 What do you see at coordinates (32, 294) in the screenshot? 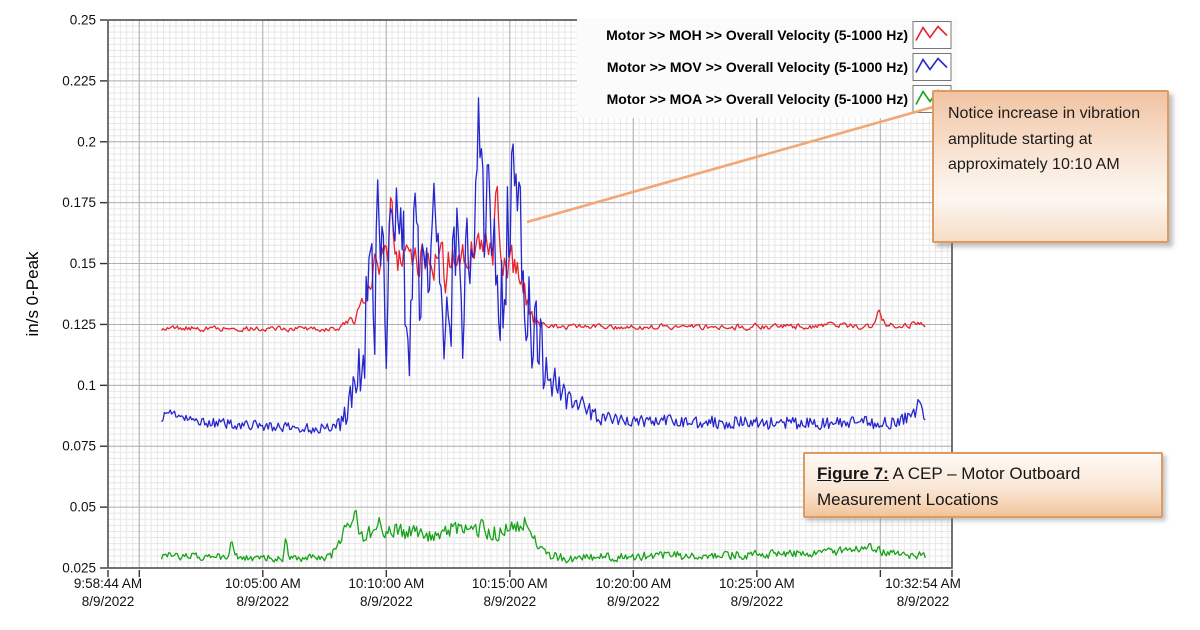
I see `y-axis-title: in/s 0-Peak` at bounding box center [32, 294].